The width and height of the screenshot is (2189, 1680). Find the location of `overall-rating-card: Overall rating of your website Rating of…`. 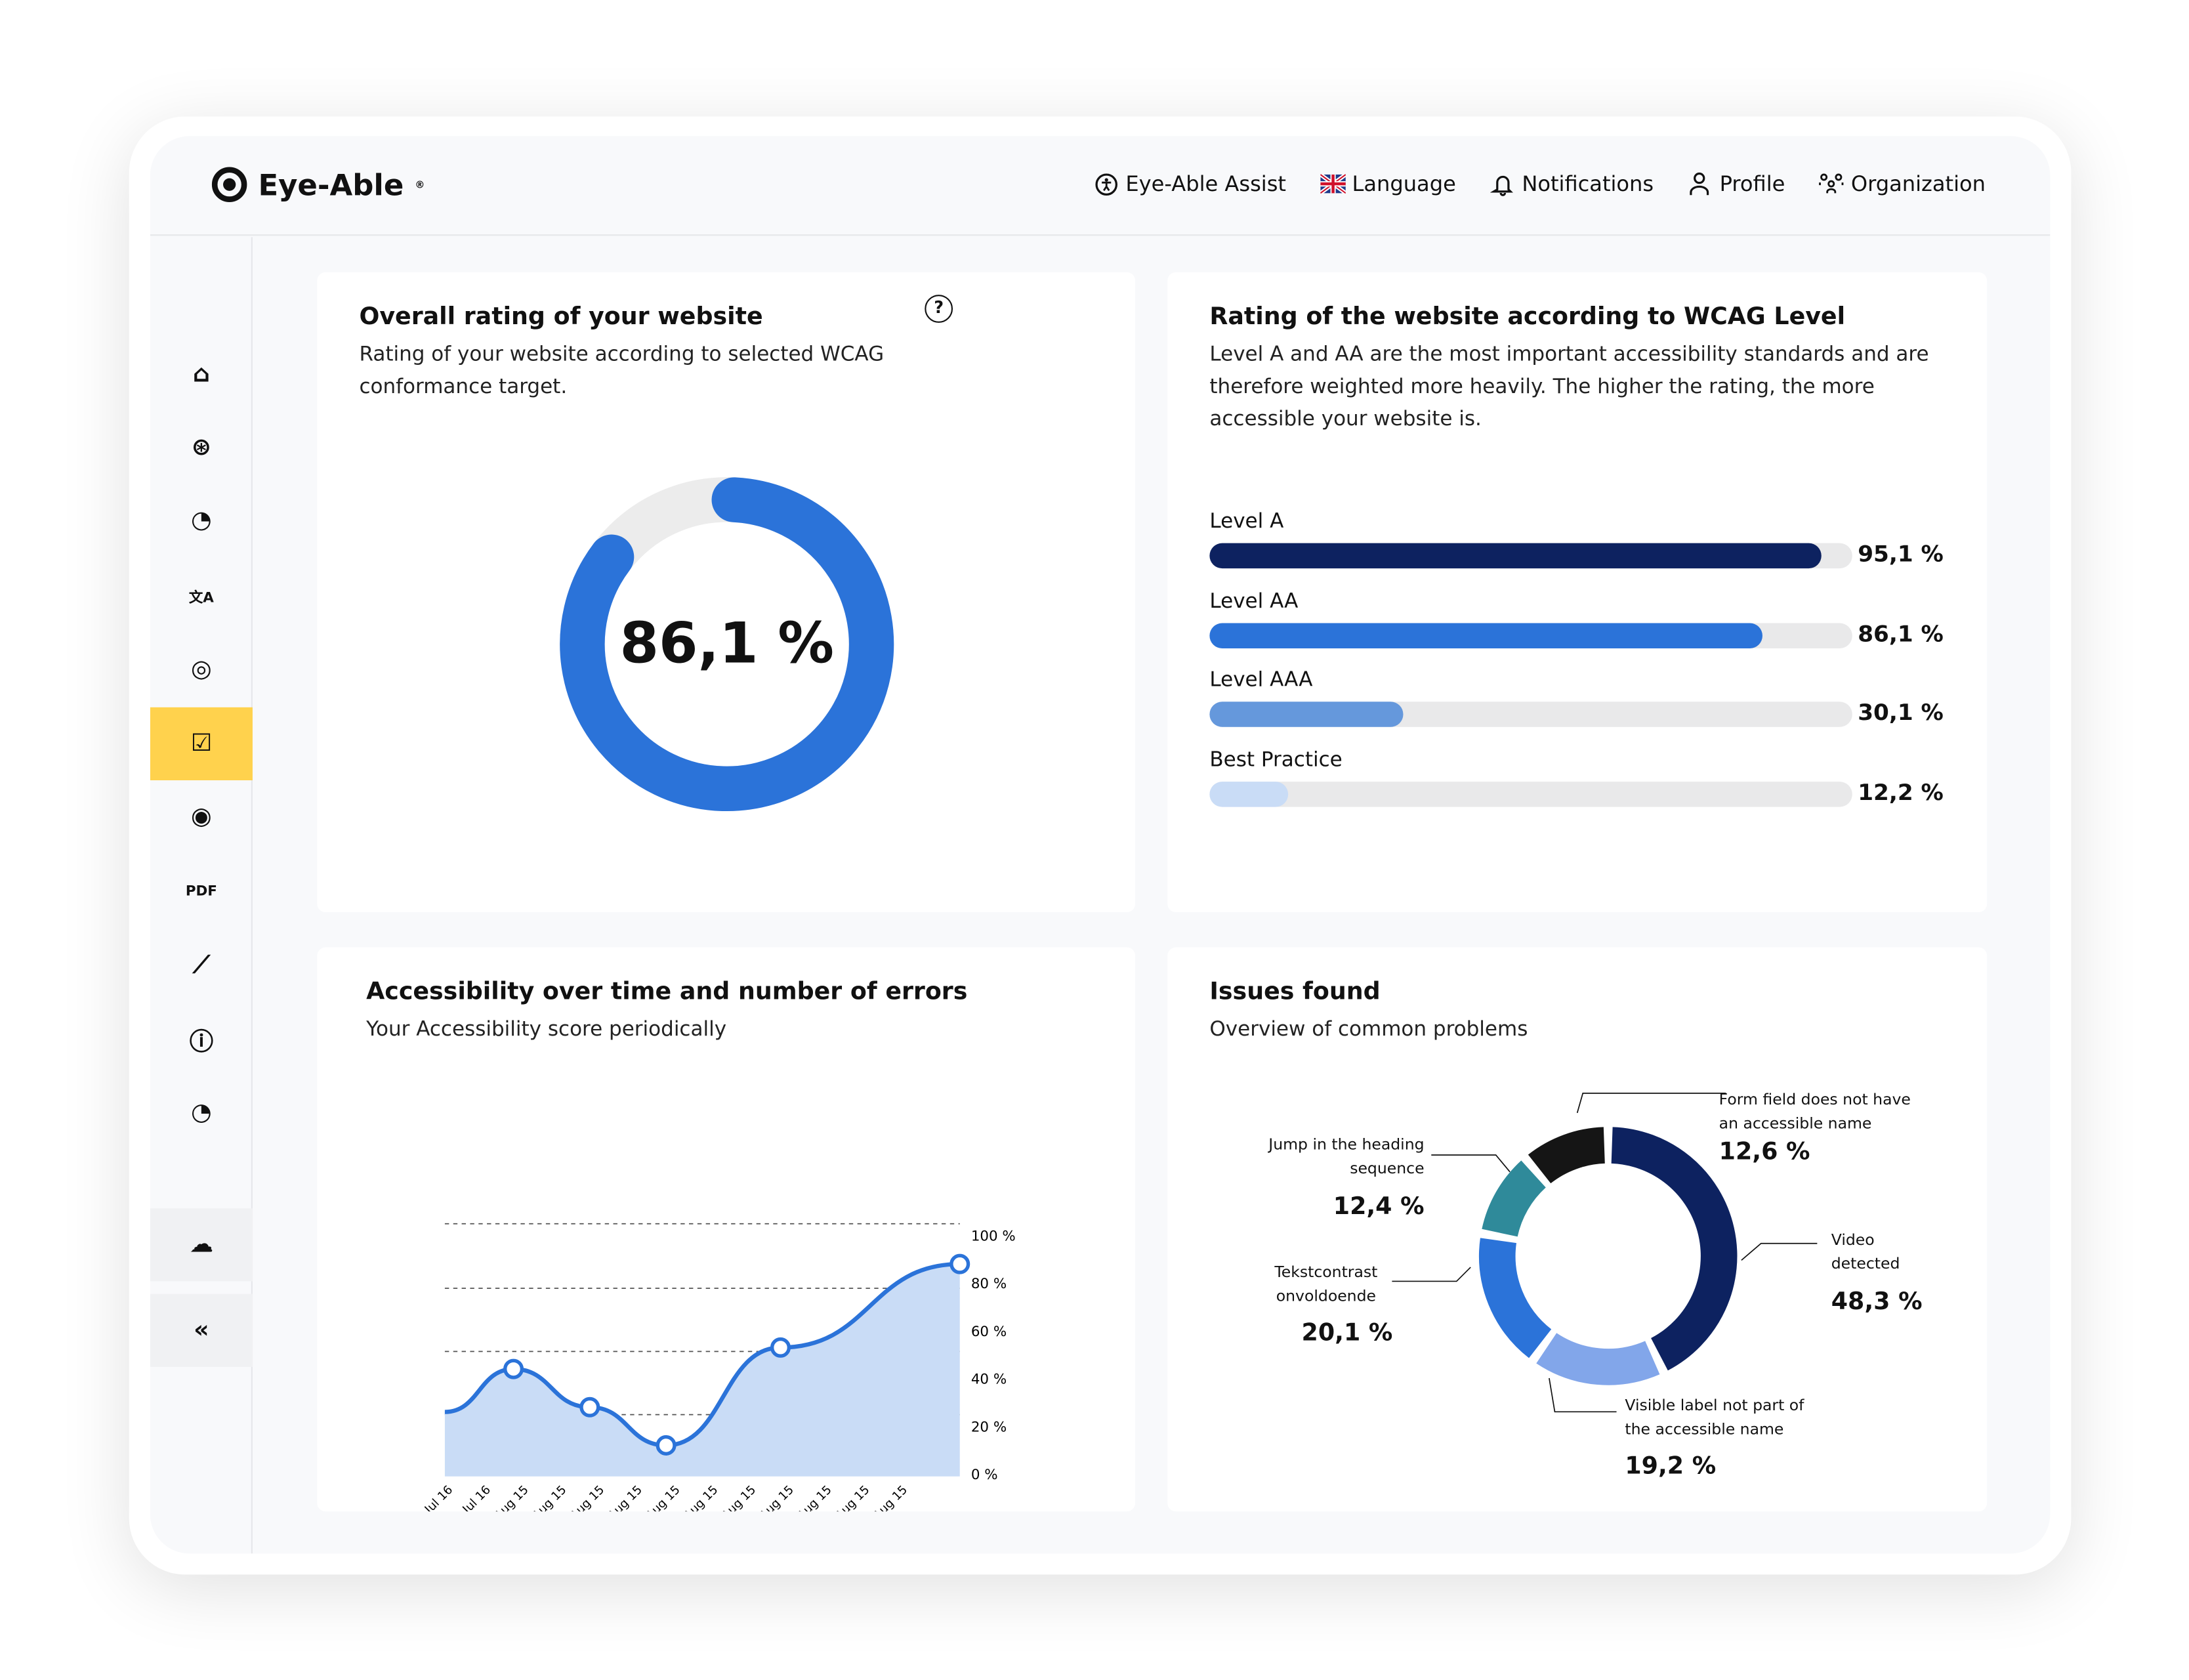

overall-rating-card: Overall rating of your website Rating of… is located at coordinates (727, 592).